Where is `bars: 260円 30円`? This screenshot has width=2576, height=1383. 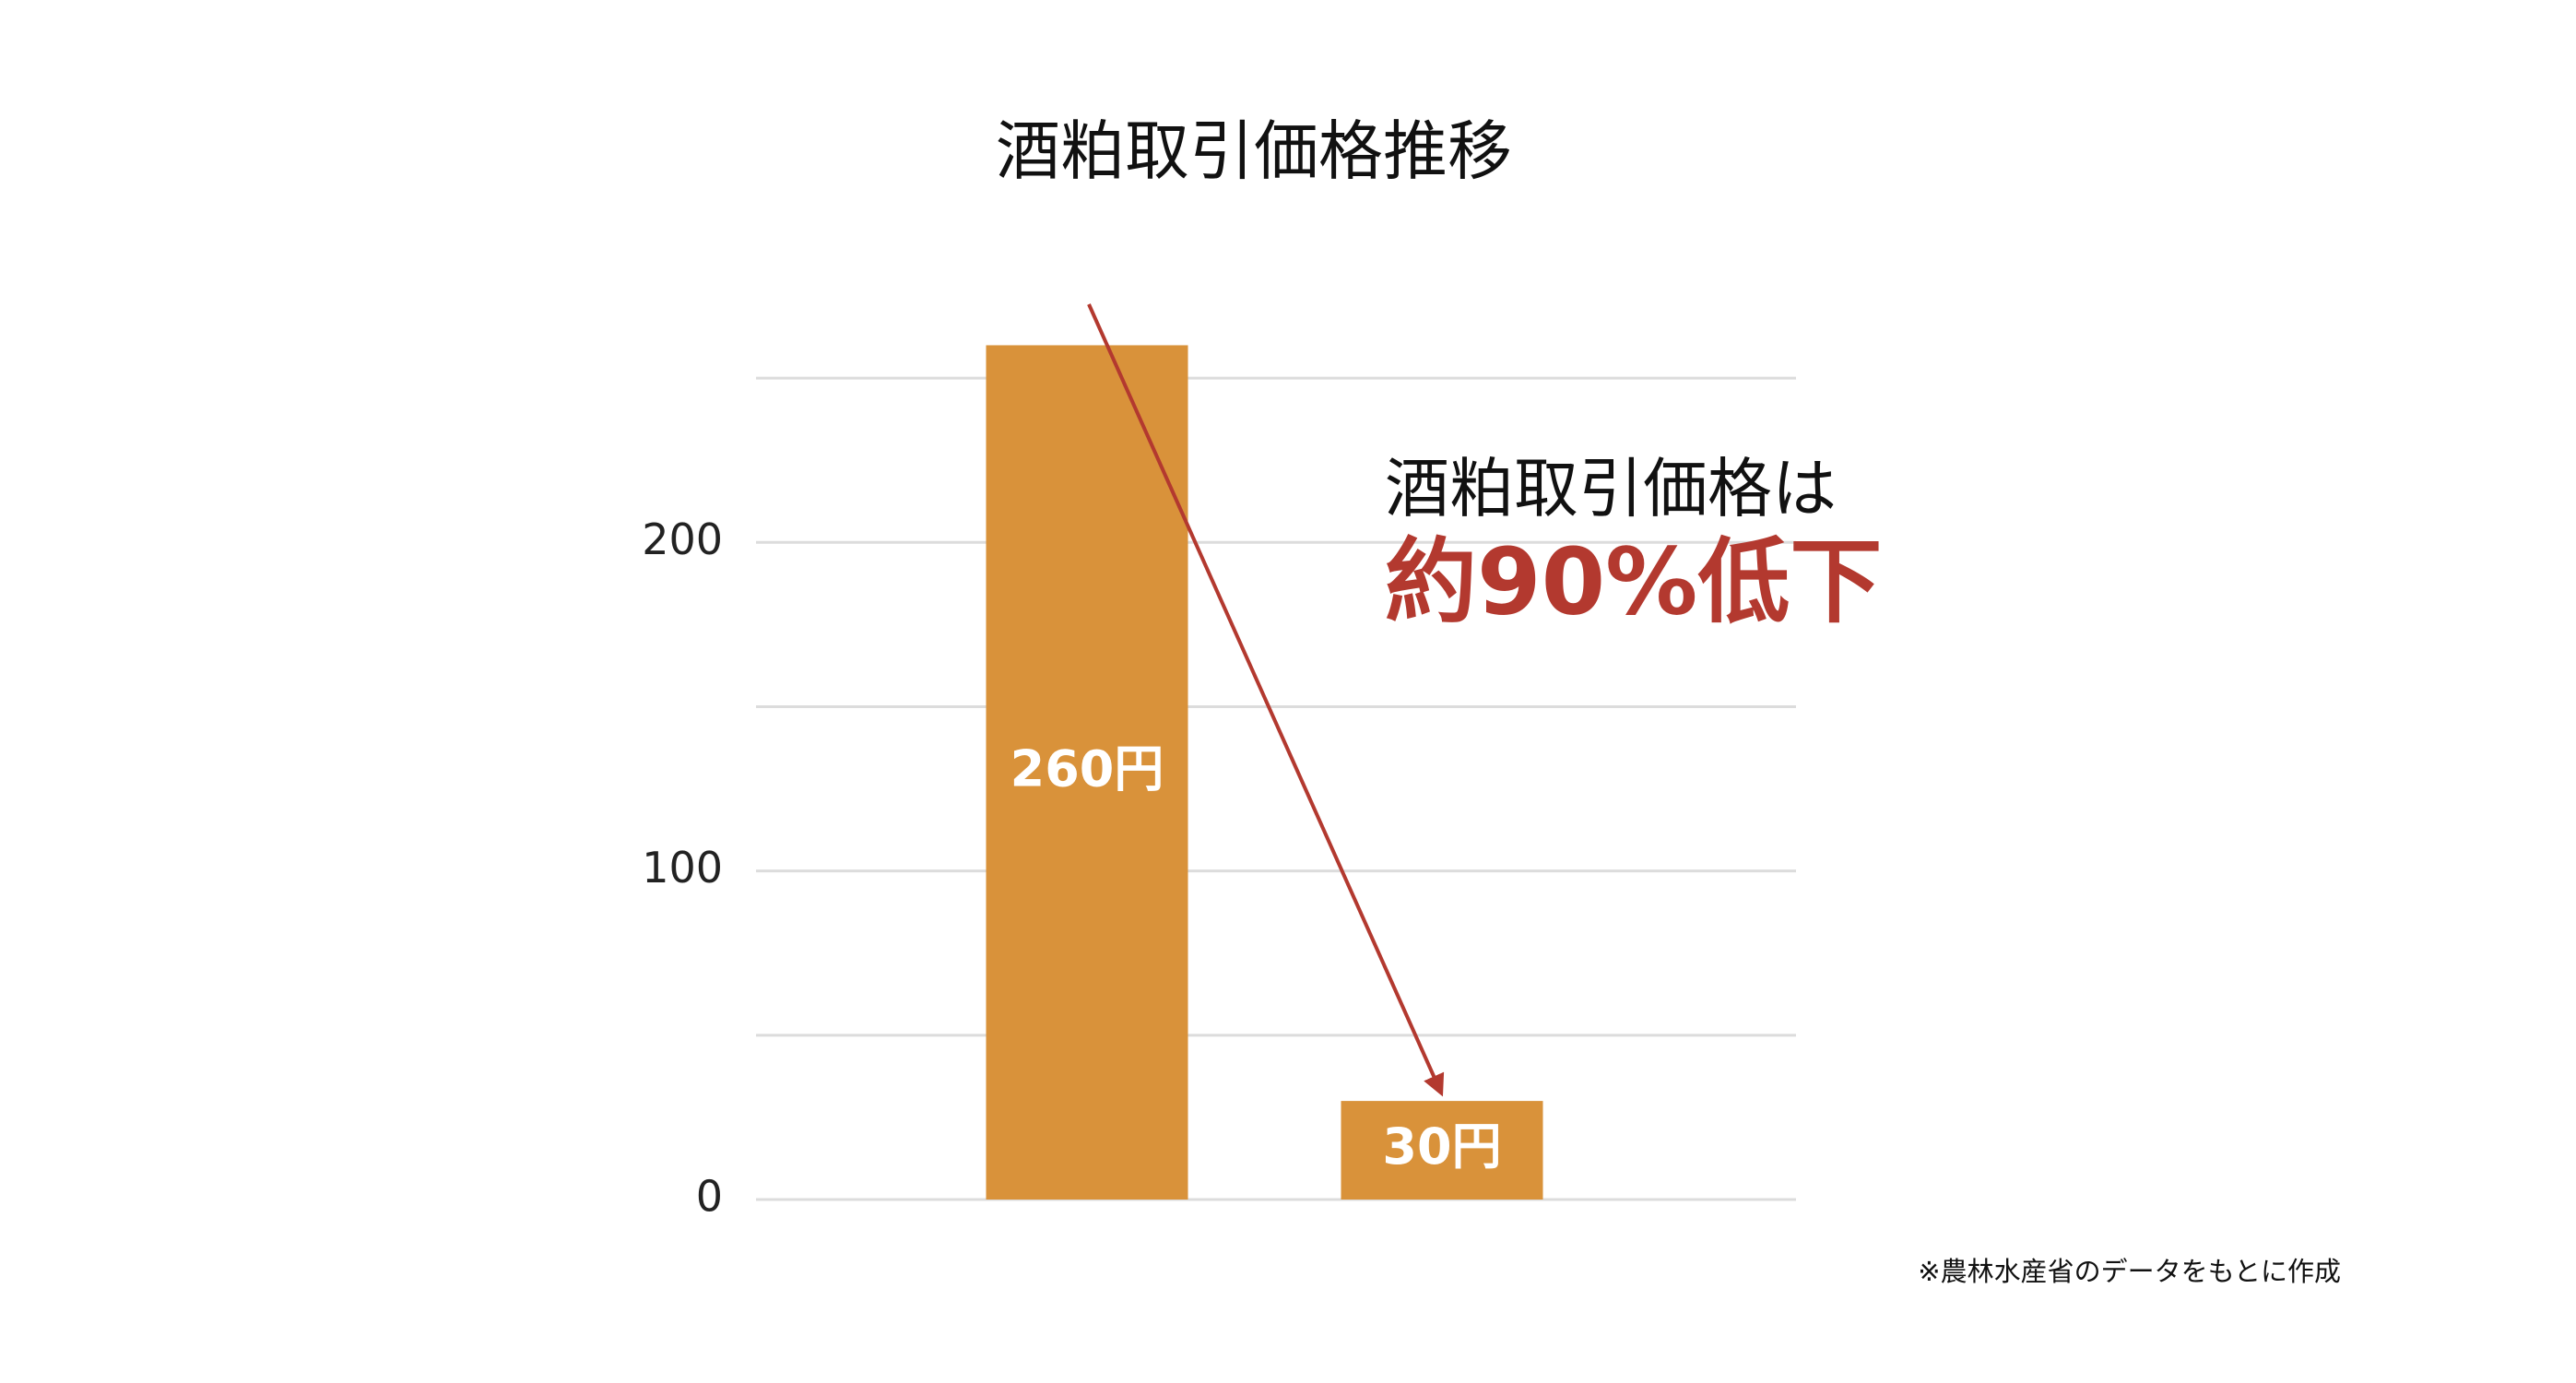 bars: 260円 30円 is located at coordinates (1264, 772).